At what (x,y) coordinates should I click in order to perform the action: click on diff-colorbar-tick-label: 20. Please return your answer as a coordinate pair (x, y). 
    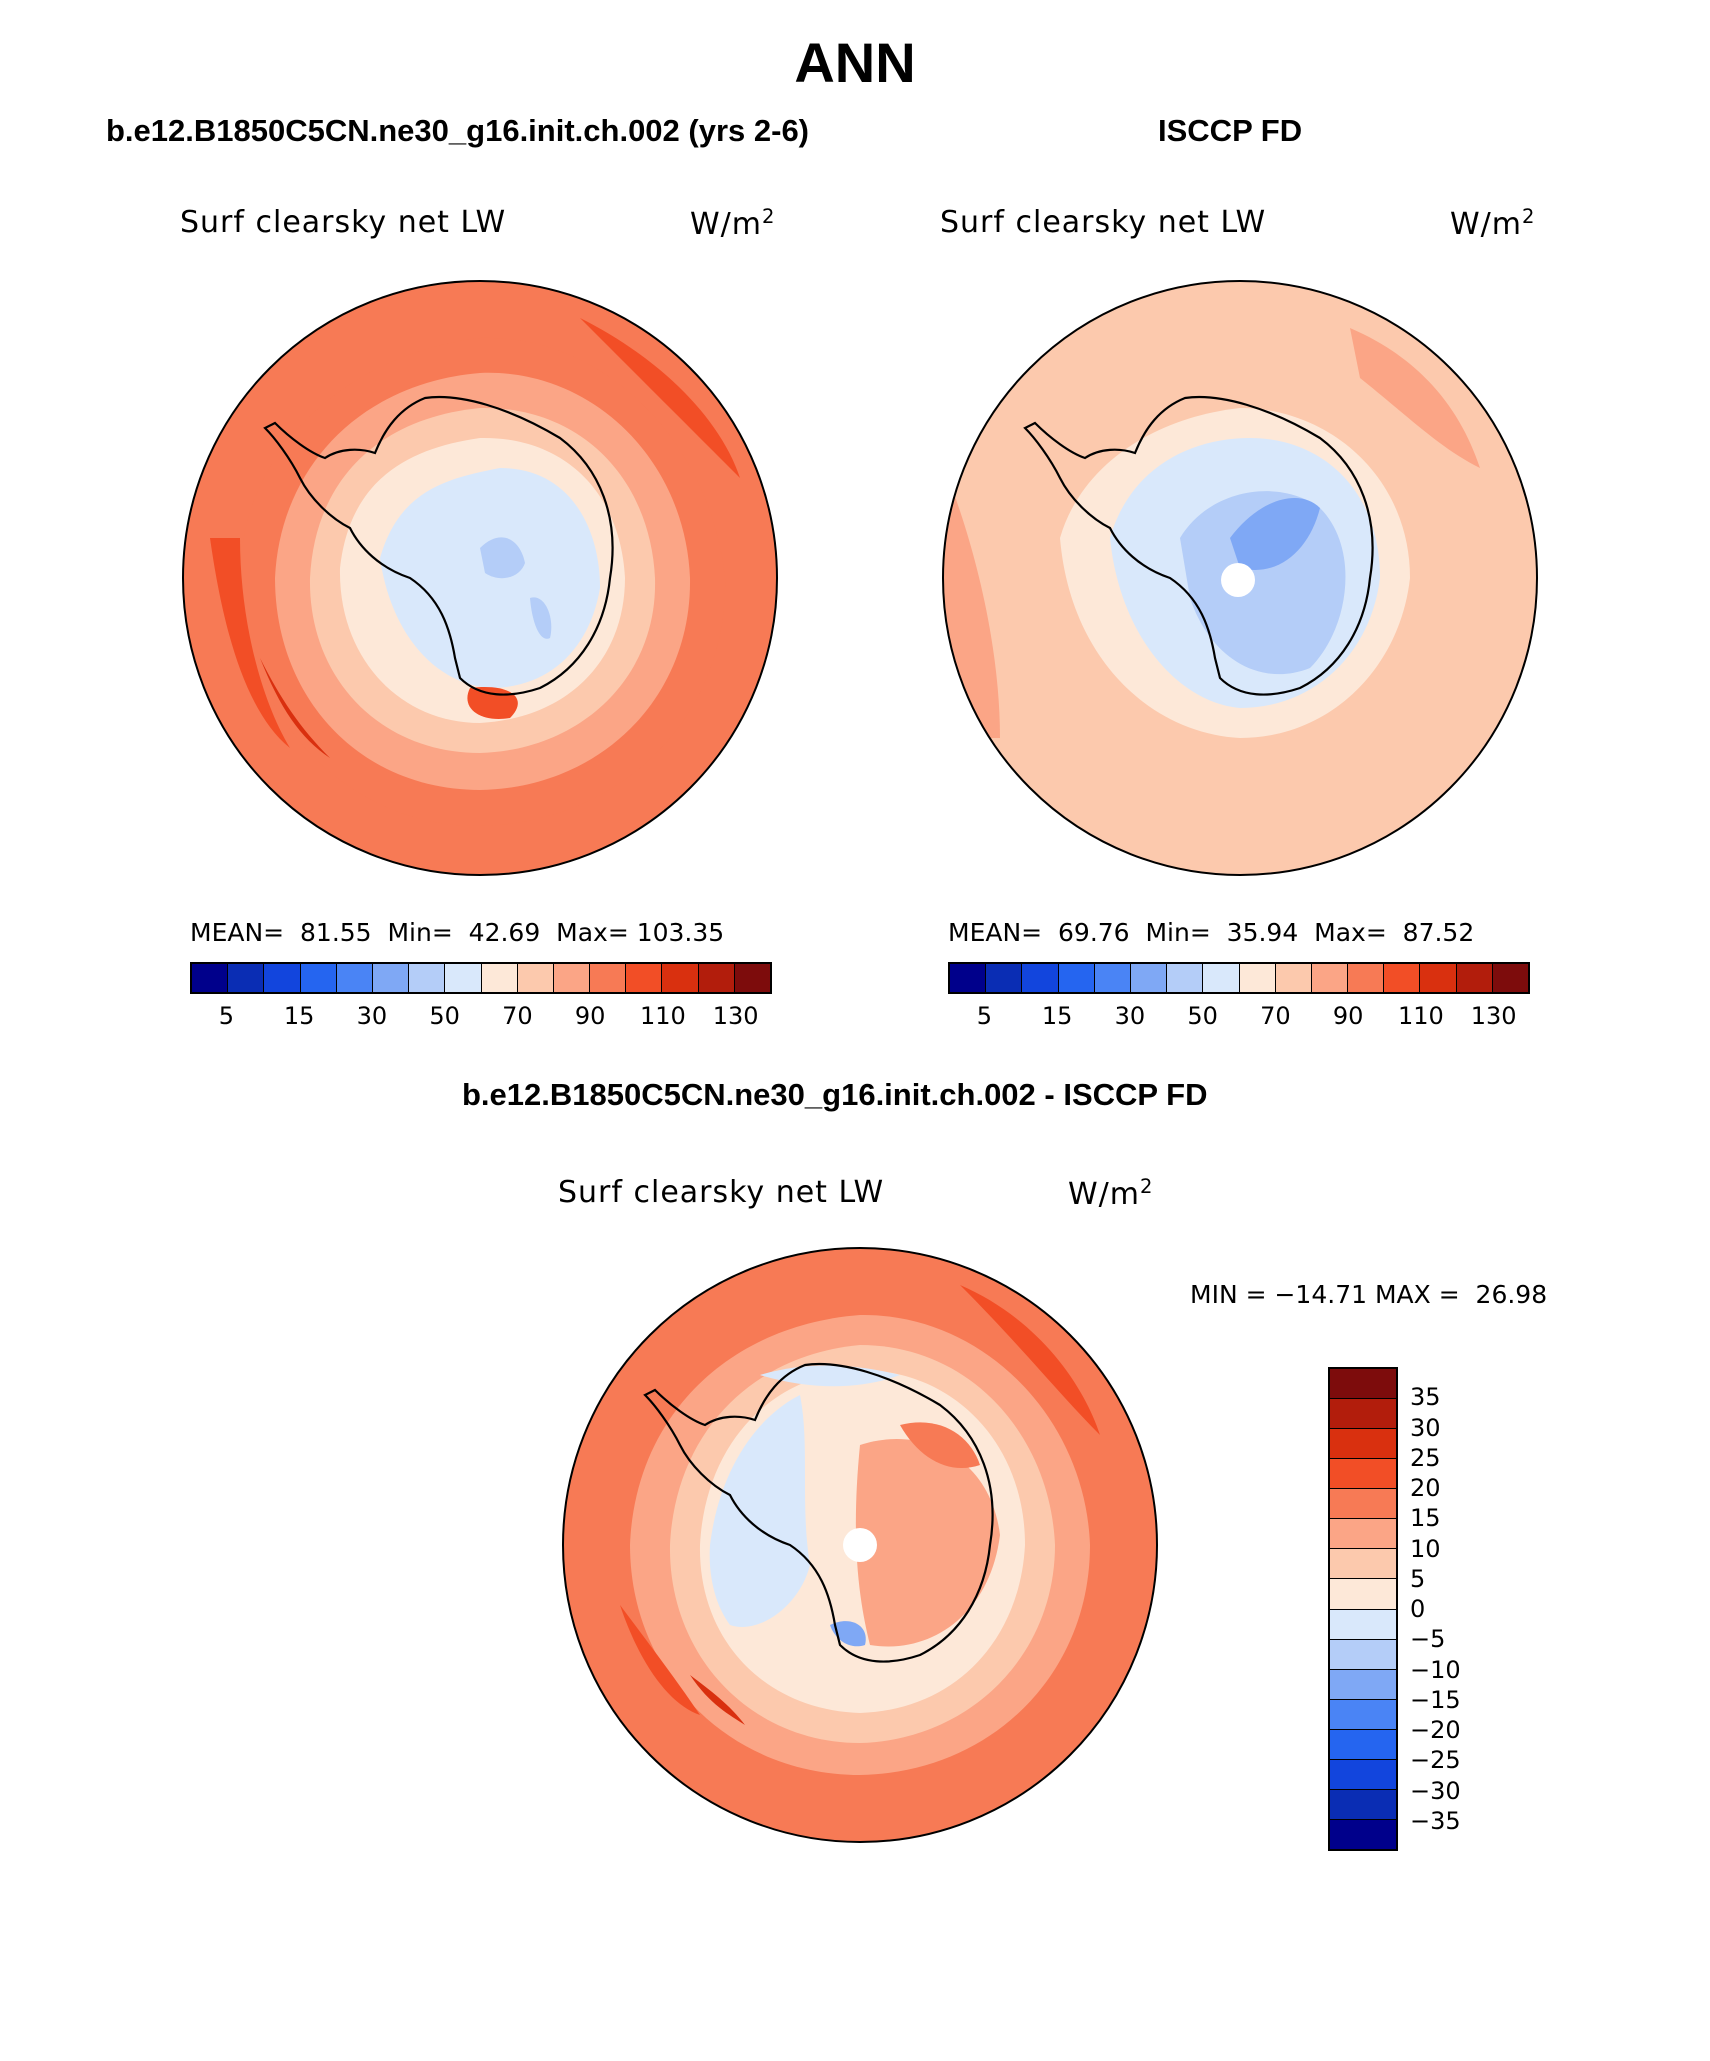
    Looking at the image, I should click on (1425, 1488).